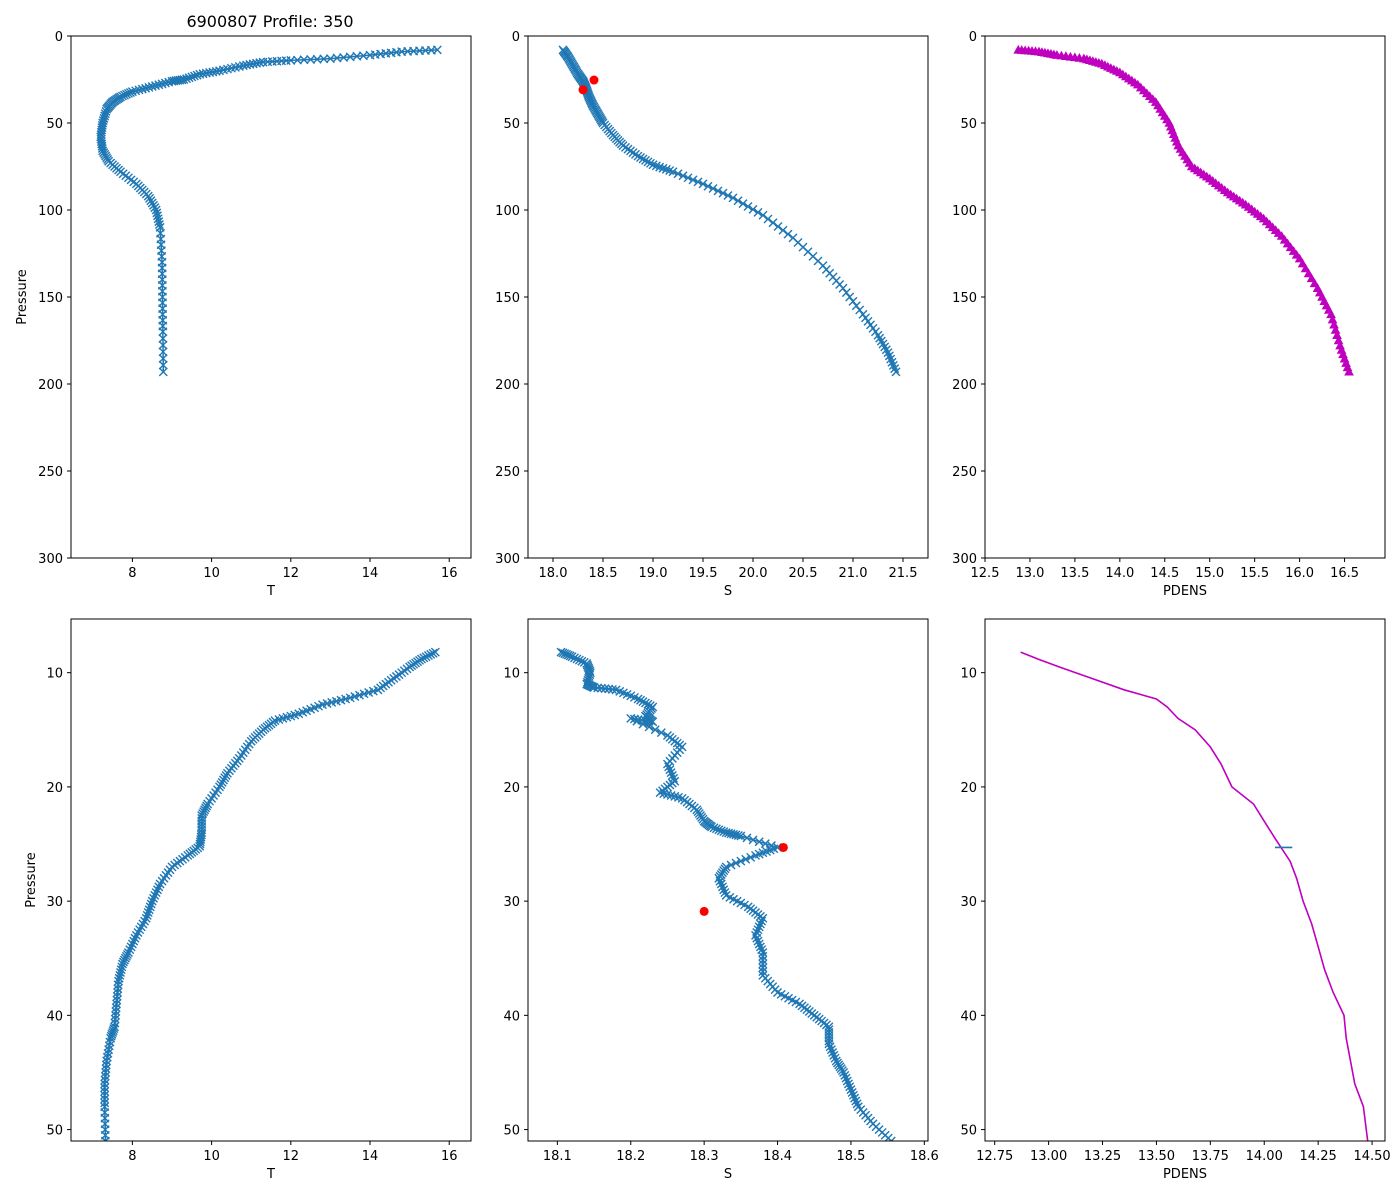 The height and width of the screenshot is (1200, 1400). I want to click on x-tick-label: 14.0, so click(1119, 573).